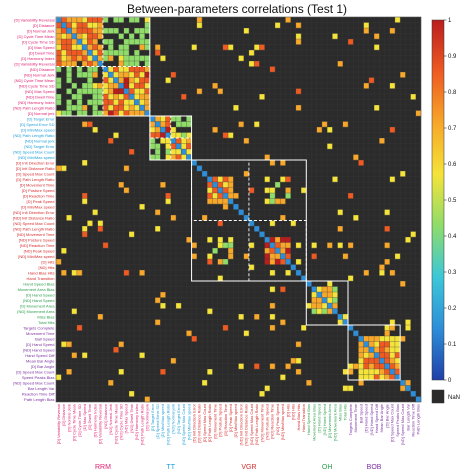 This screenshot has height=474, width=474. Describe the element at coordinates (34, 135) in the screenshot. I see `row-label: [ND] Path Length Ratio` at that location.